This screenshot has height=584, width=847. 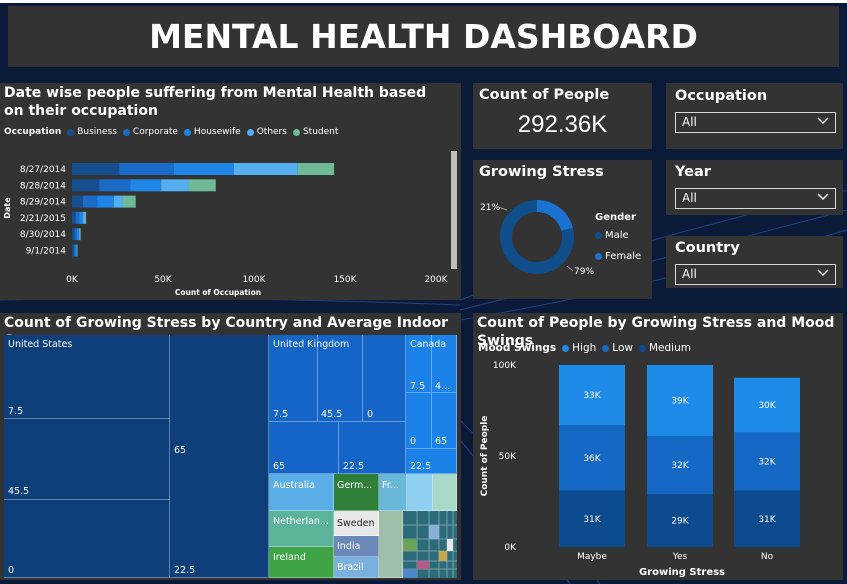 What do you see at coordinates (490, 208) in the screenshot?
I see `donut-data-label: 21%` at bounding box center [490, 208].